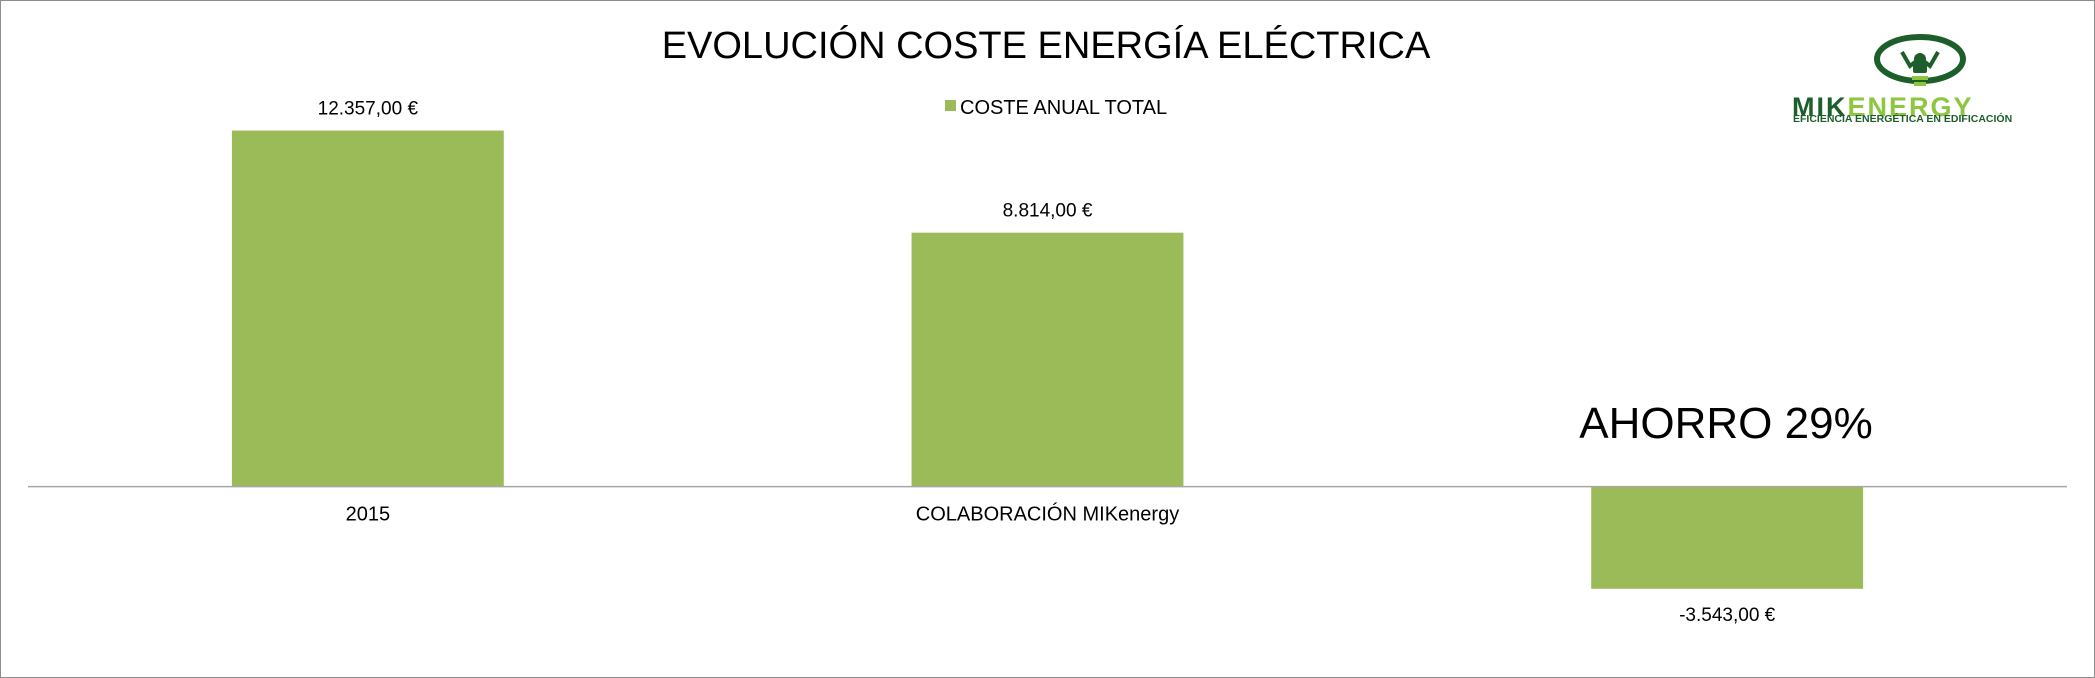 This screenshot has height=678, width=2095. Describe the element at coordinates (1046, 45) in the screenshot. I see `chart-title: EVOLUCIÓN COSTE ENERGÍA ELÉCTRICA` at that location.